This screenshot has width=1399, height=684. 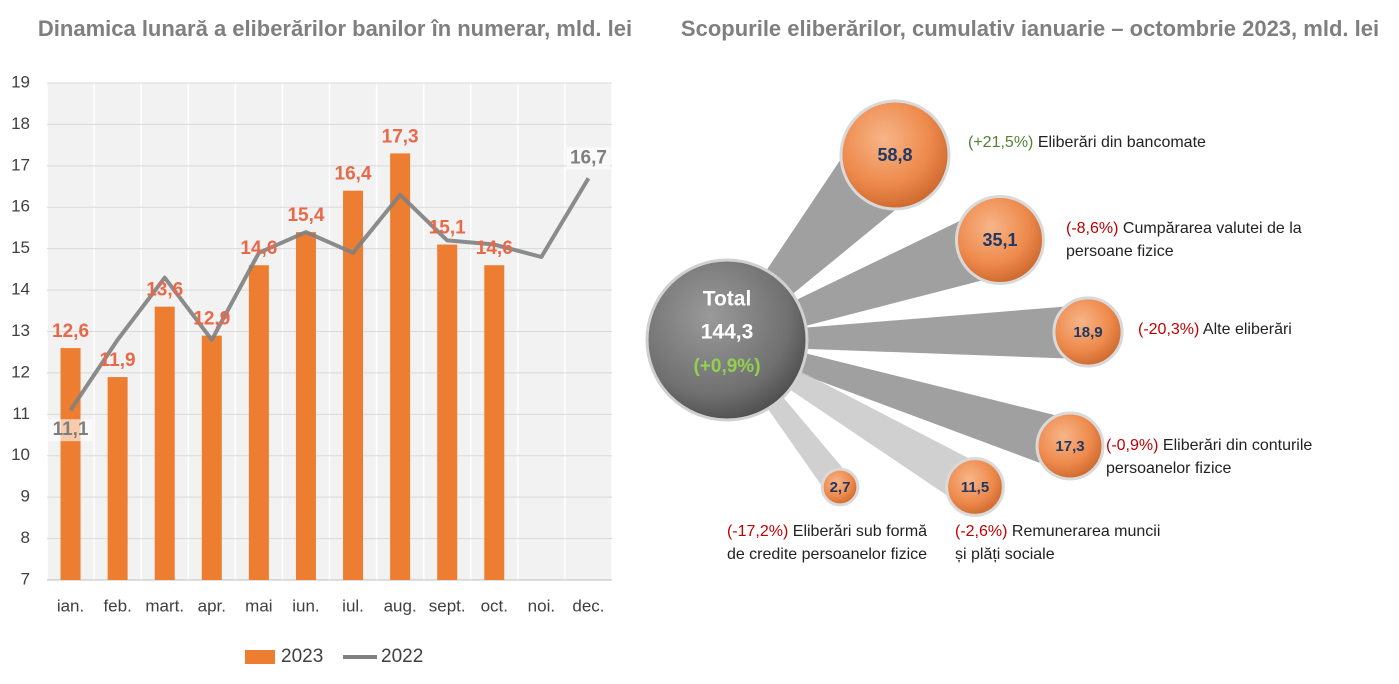 I want to click on x-tick-label: ian., so click(x=70, y=605).